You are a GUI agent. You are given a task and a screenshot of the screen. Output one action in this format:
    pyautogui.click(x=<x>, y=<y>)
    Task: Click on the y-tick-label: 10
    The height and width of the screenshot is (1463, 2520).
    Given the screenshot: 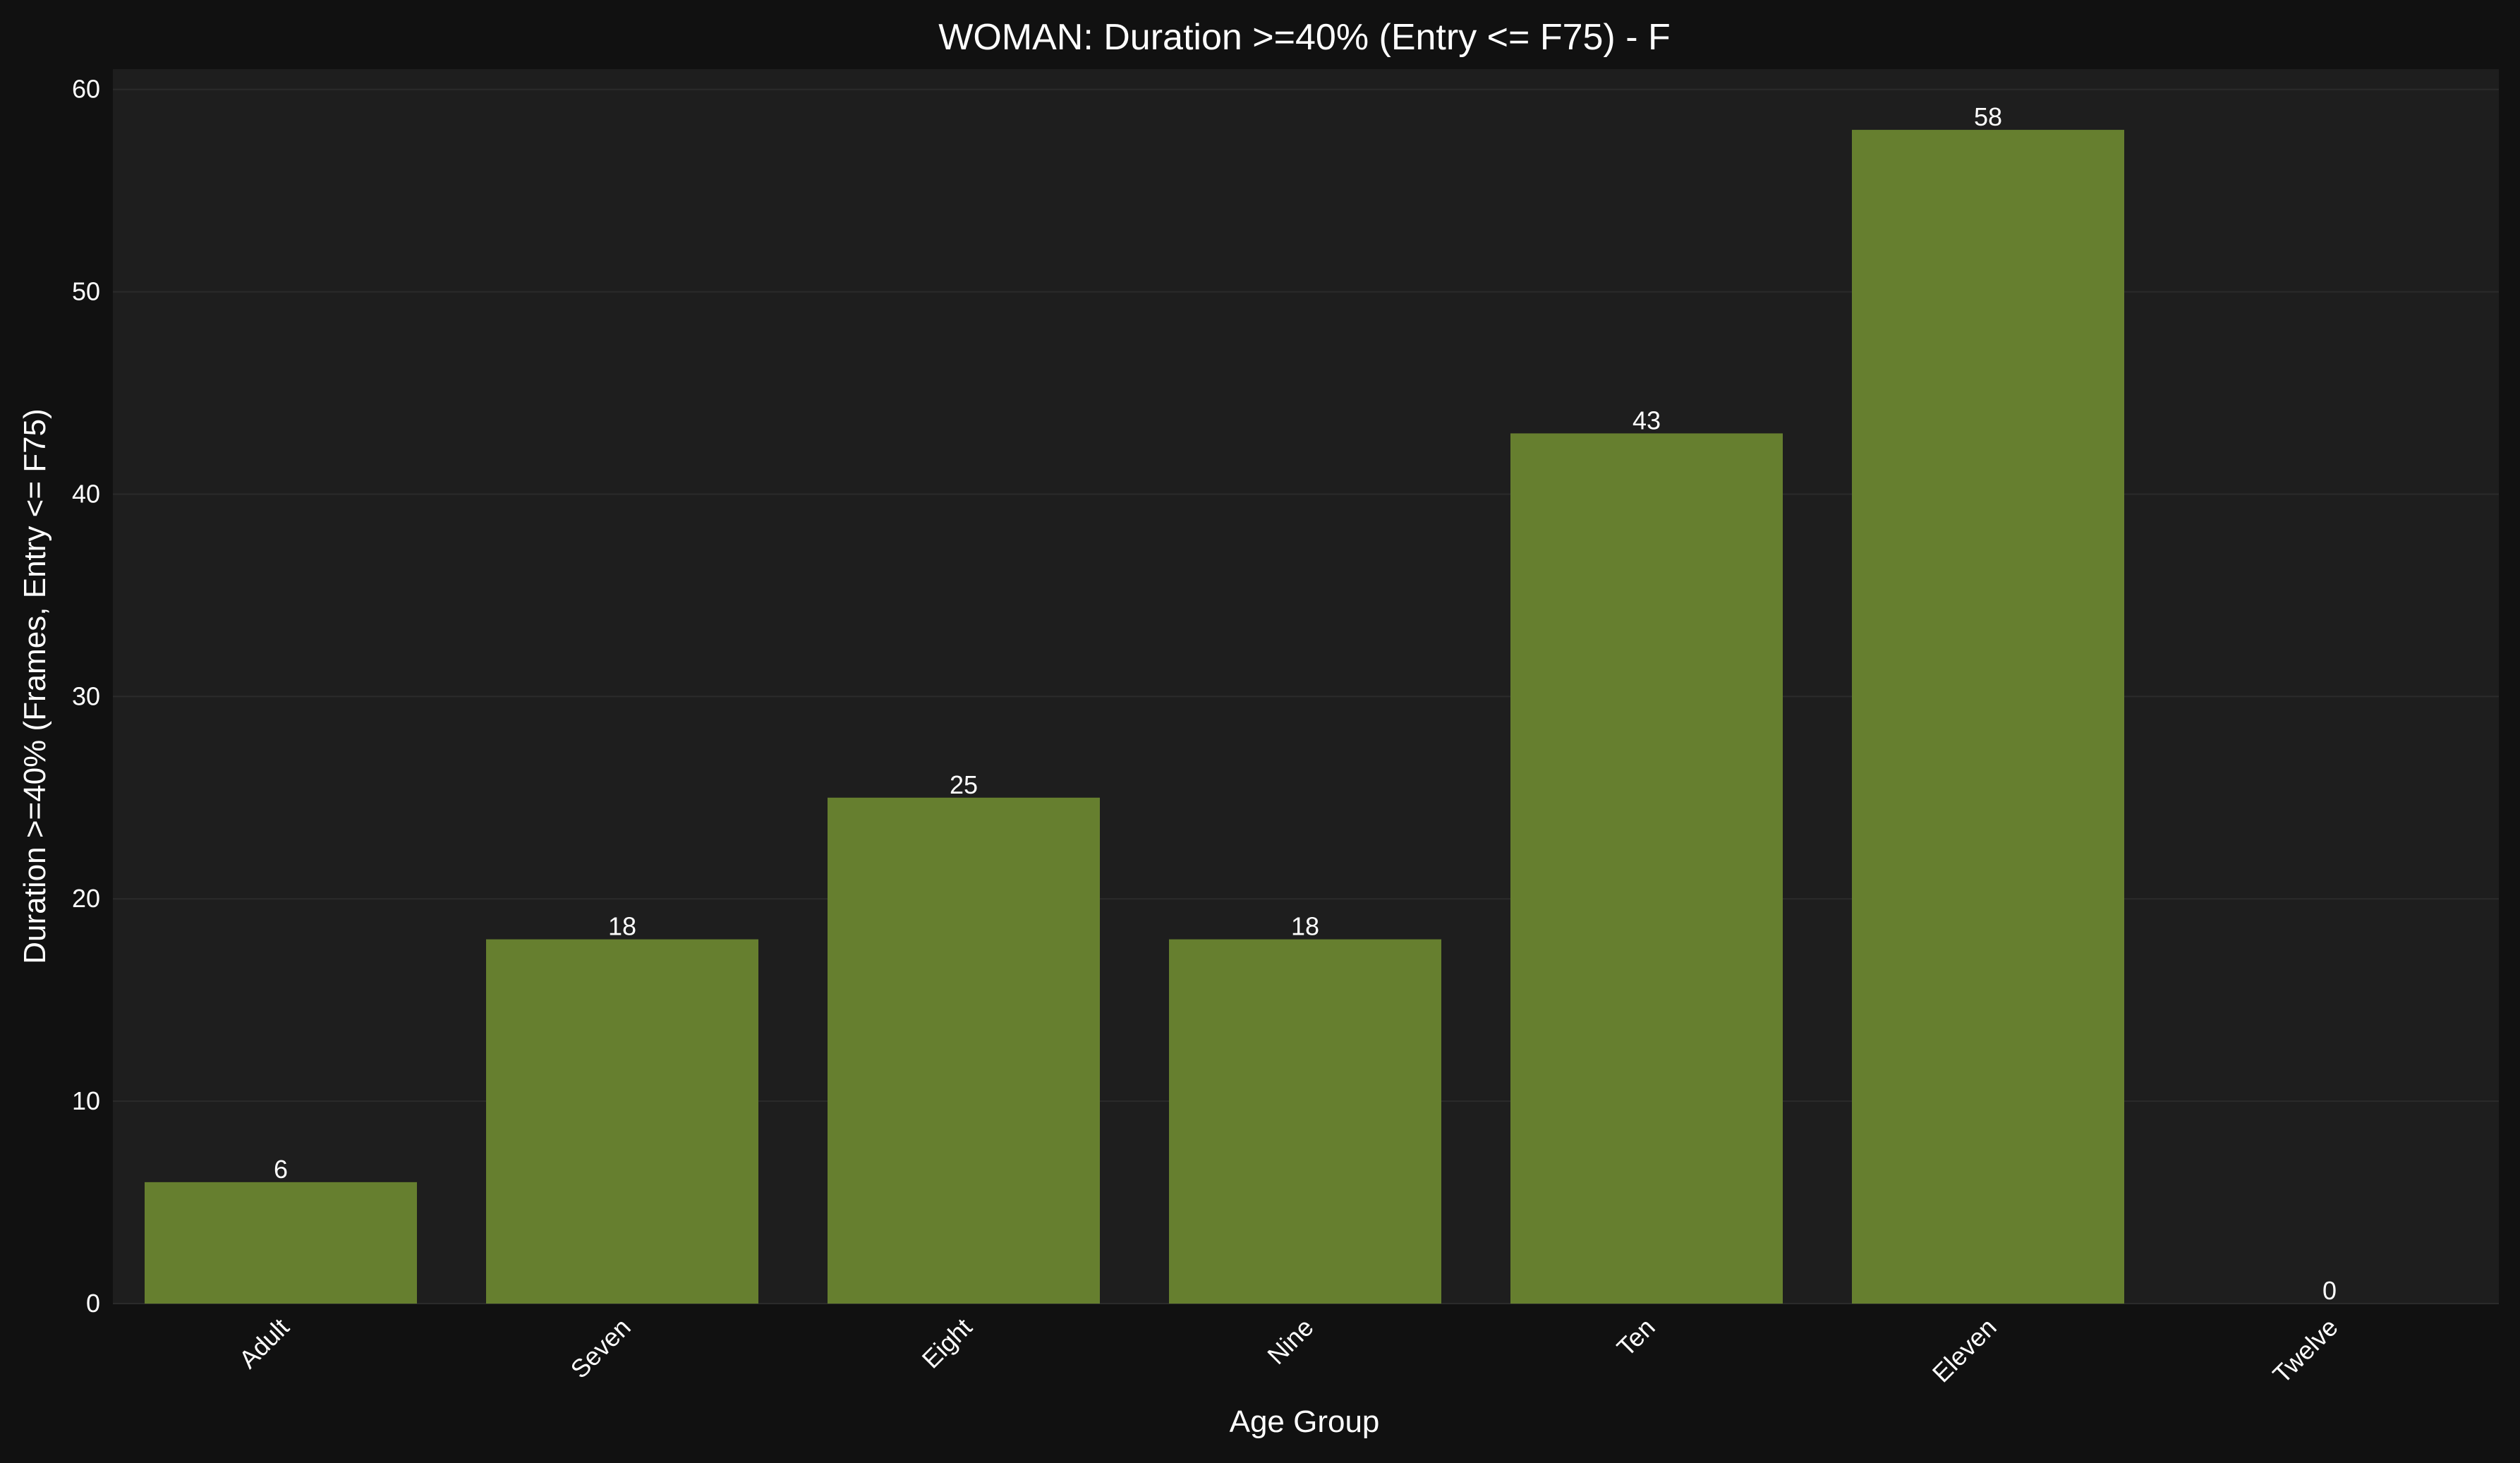 What is the action you would take?
    pyautogui.click(x=86, y=1100)
    